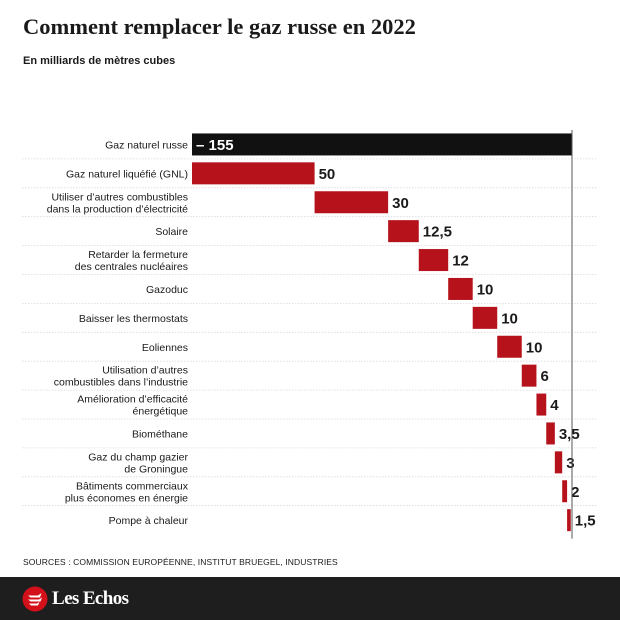 The image size is (620, 620). What do you see at coordinates (121, 383) in the screenshot?
I see `category-label-9-line-2: combustibles dans l’industrie` at bounding box center [121, 383].